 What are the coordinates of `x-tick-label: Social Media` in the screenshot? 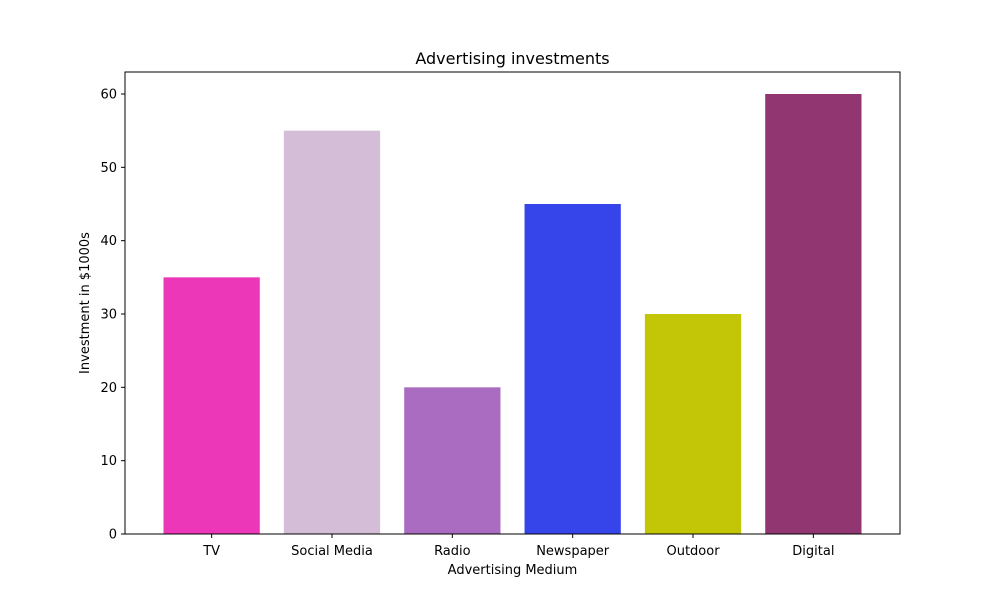 It's located at (332, 551).